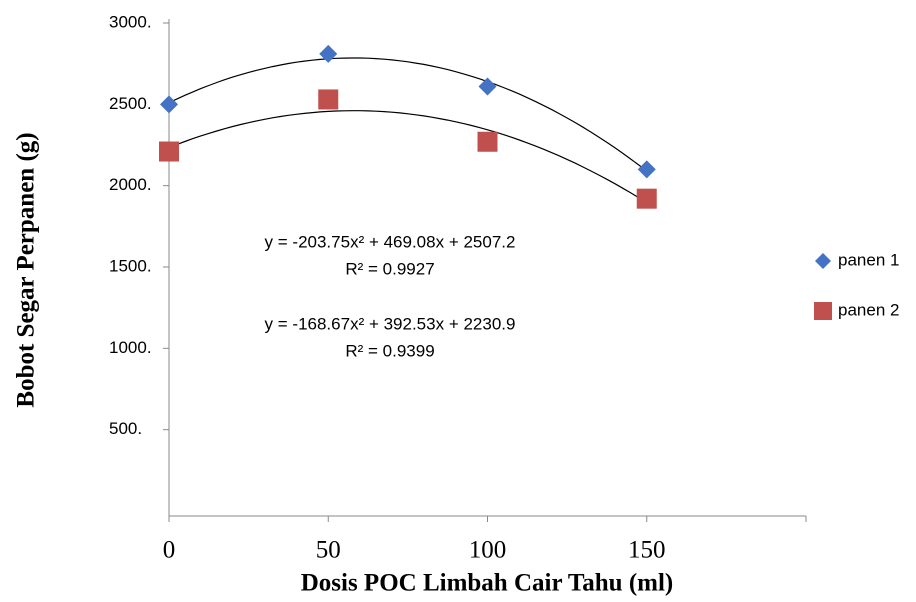 The image size is (916, 602). What do you see at coordinates (328, 550) in the screenshot?
I see `x-tick-label: 50` at bounding box center [328, 550].